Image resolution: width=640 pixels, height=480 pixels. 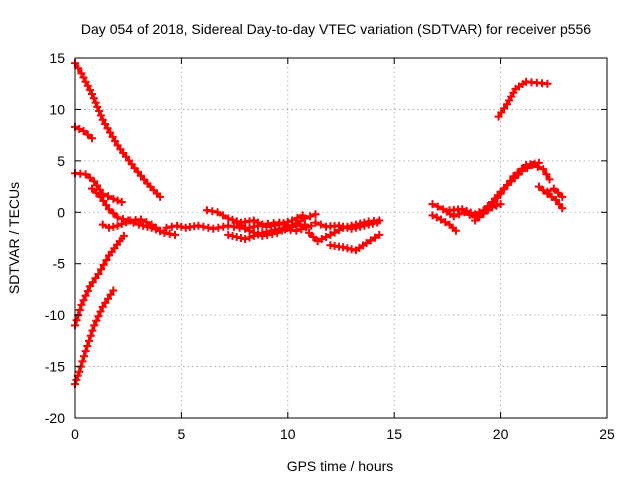 What do you see at coordinates (55, 315) in the screenshot?
I see `y-tick-label: -10` at bounding box center [55, 315].